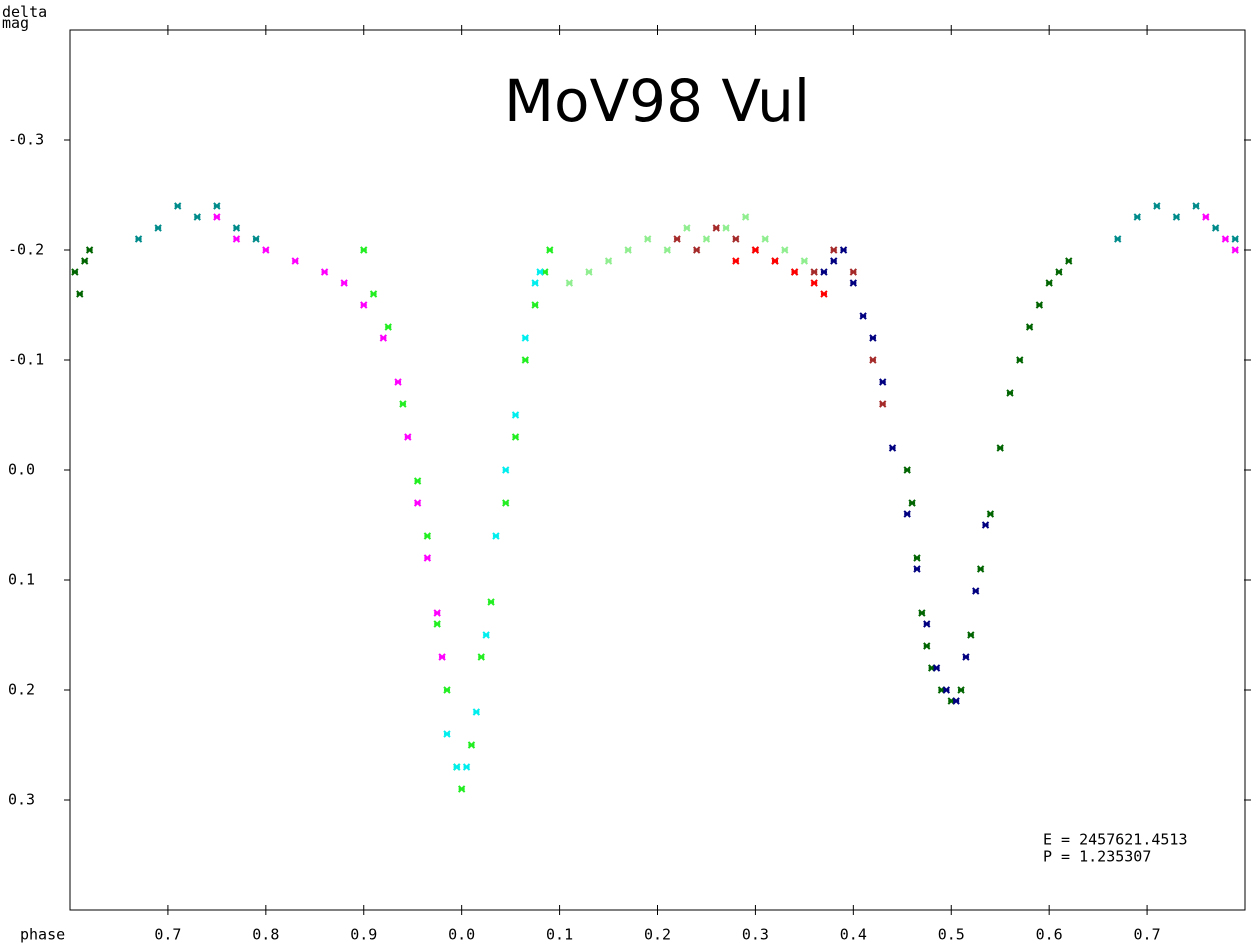 This screenshot has height=949, width=1251. What do you see at coordinates (21, 690) in the screenshot?
I see `y-tick-label: 0.2` at bounding box center [21, 690].